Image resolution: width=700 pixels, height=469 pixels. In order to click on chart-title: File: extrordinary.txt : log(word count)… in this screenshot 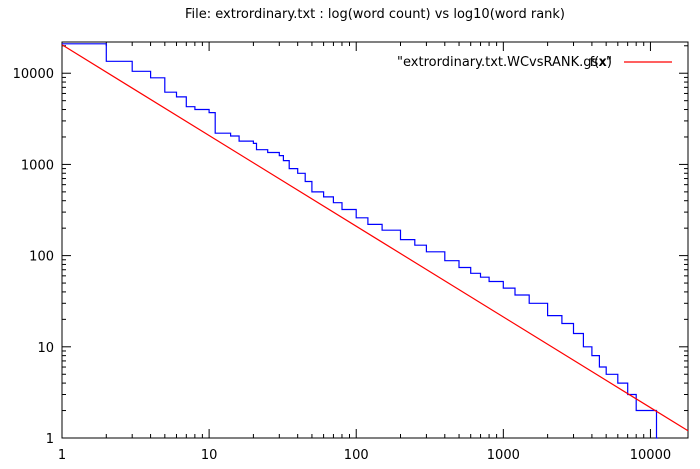, I will do `click(375, 14)`.